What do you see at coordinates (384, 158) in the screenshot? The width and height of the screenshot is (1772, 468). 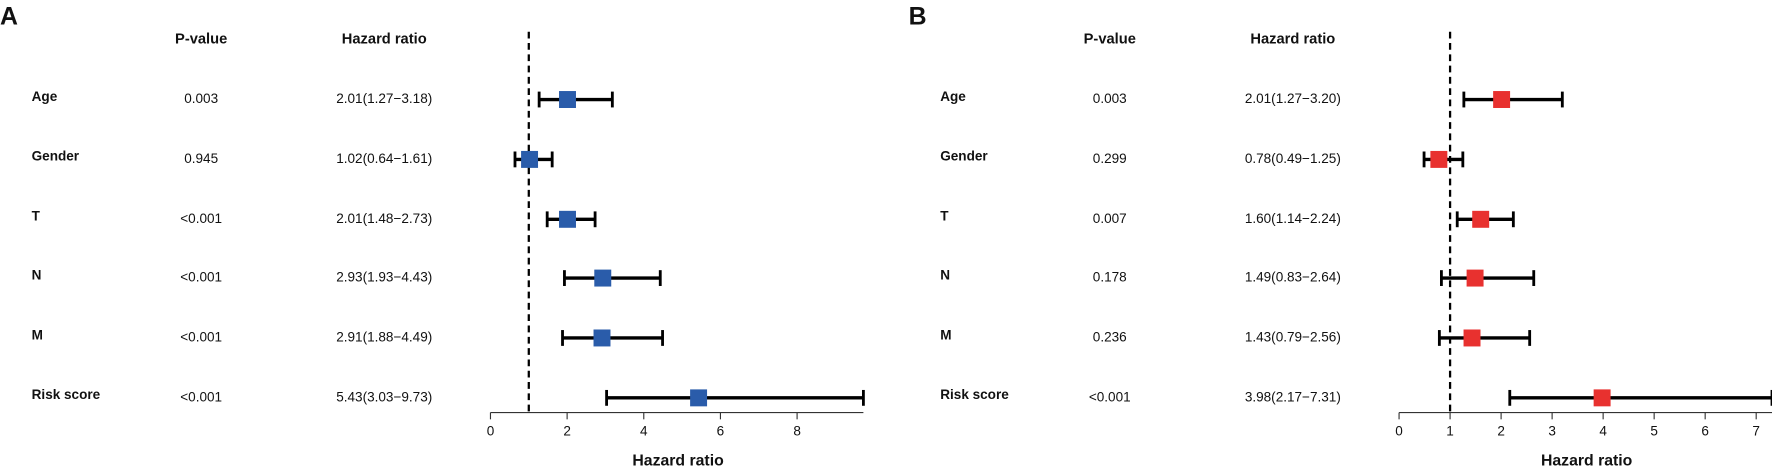 I see `hr-label: 1.02(0.64−1.61)` at bounding box center [384, 158].